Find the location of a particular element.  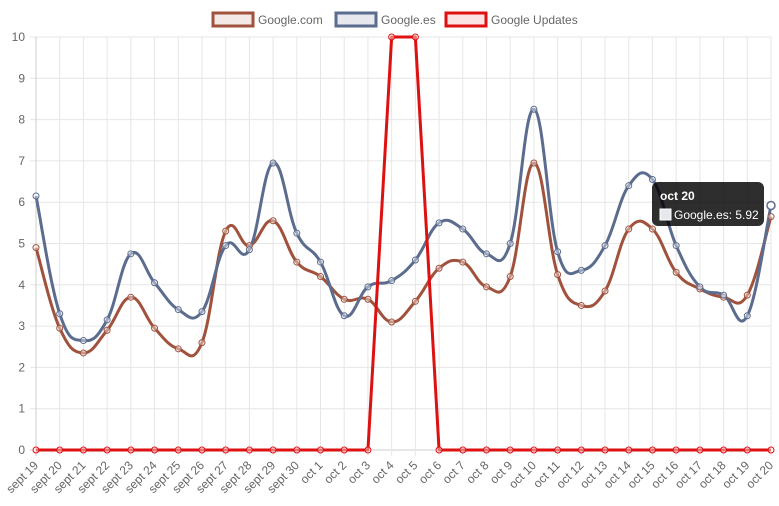

x-tick-label: oct 10 is located at coordinates (522, 474).